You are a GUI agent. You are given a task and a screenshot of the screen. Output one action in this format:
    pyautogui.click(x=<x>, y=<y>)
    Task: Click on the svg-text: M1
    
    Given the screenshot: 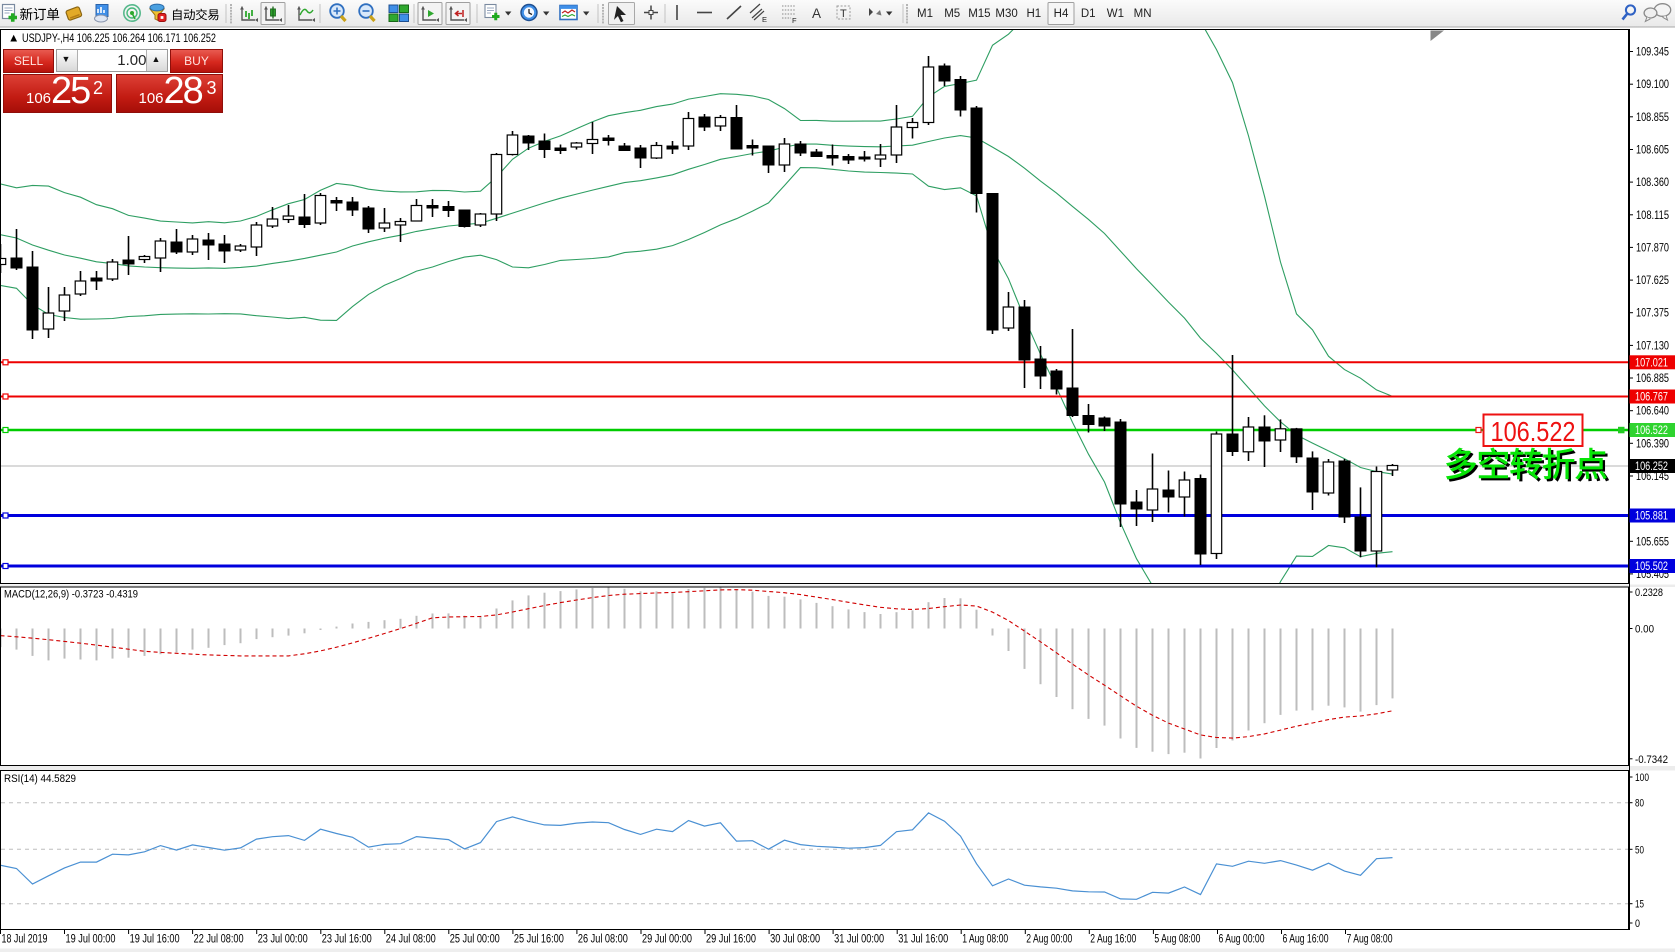 What is the action you would take?
    pyautogui.click(x=925, y=14)
    